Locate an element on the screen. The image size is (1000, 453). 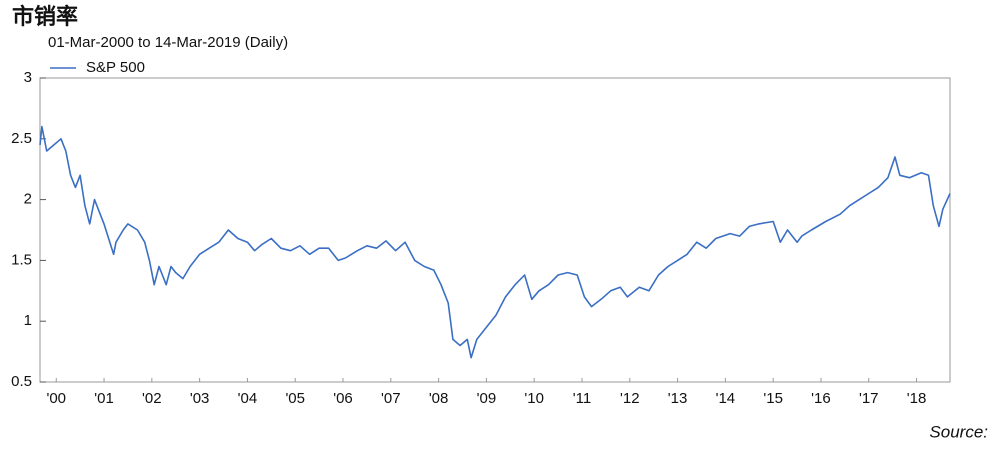
x-tick-label: '01 is located at coordinates (104, 398).